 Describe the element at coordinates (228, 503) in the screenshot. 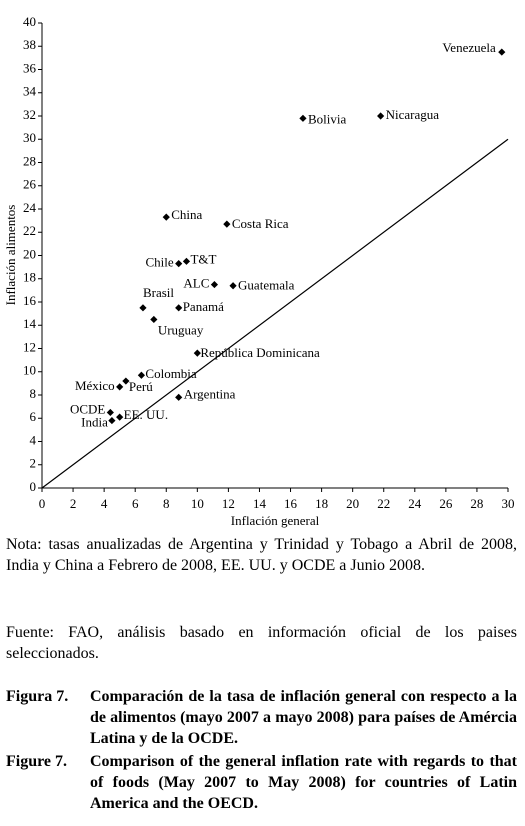

I see `x-tick-label: 12` at that location.